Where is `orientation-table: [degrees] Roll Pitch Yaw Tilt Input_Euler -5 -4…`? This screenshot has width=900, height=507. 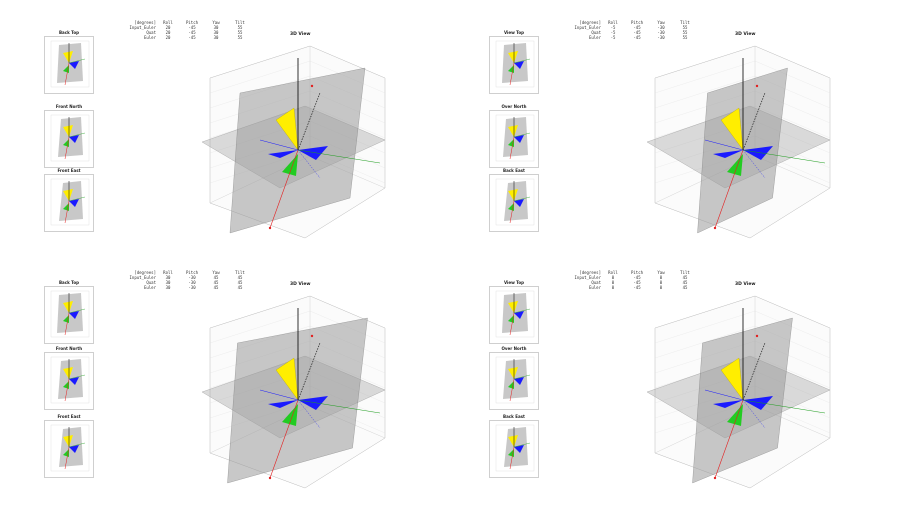
orientation-table: [degrees] Roll Pitch Yaw Tilt Input_Euler -5 -4… is located at coordinates (632, 30).